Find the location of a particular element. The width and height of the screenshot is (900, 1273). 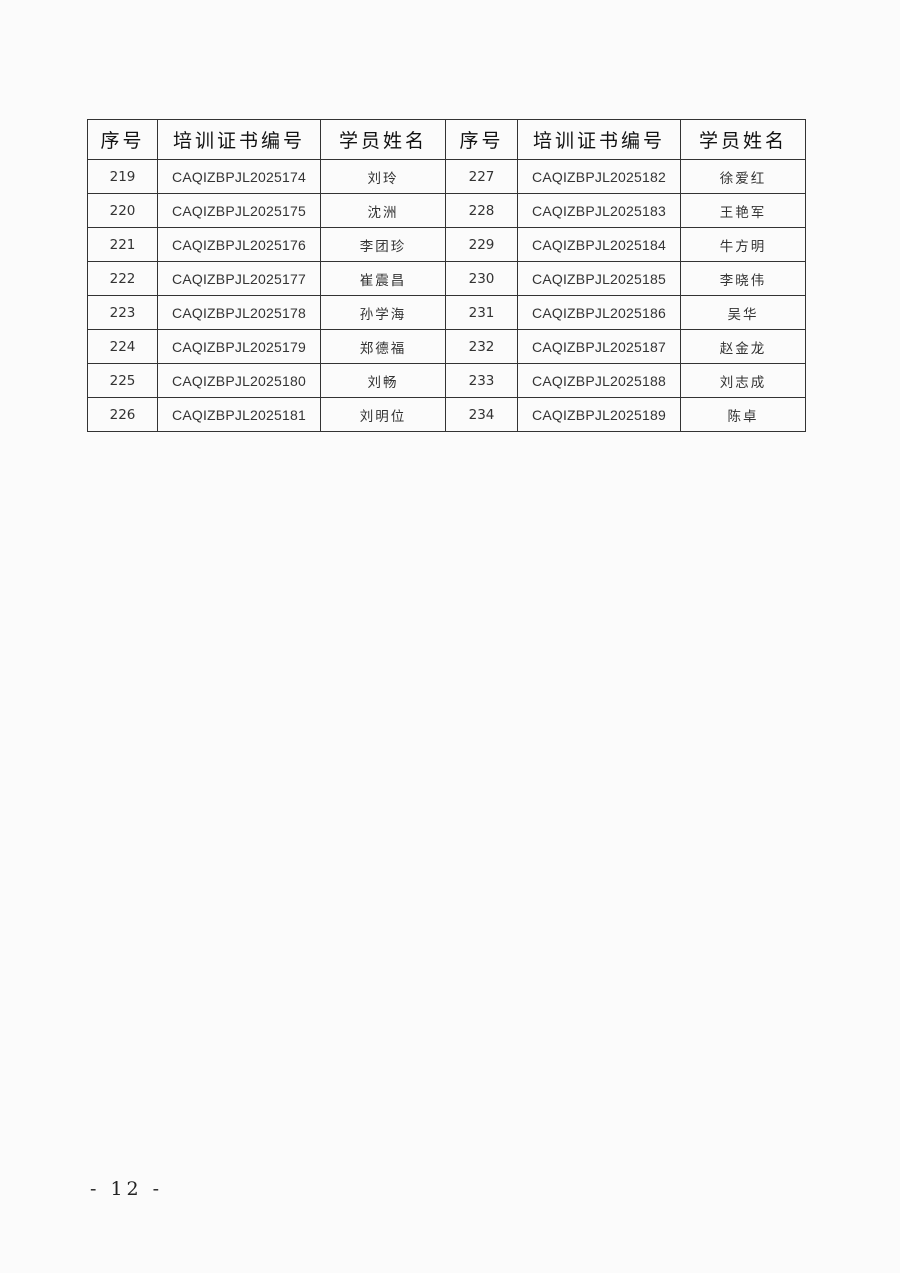

cell-seq: 223 is located at coordinates (122, 312).